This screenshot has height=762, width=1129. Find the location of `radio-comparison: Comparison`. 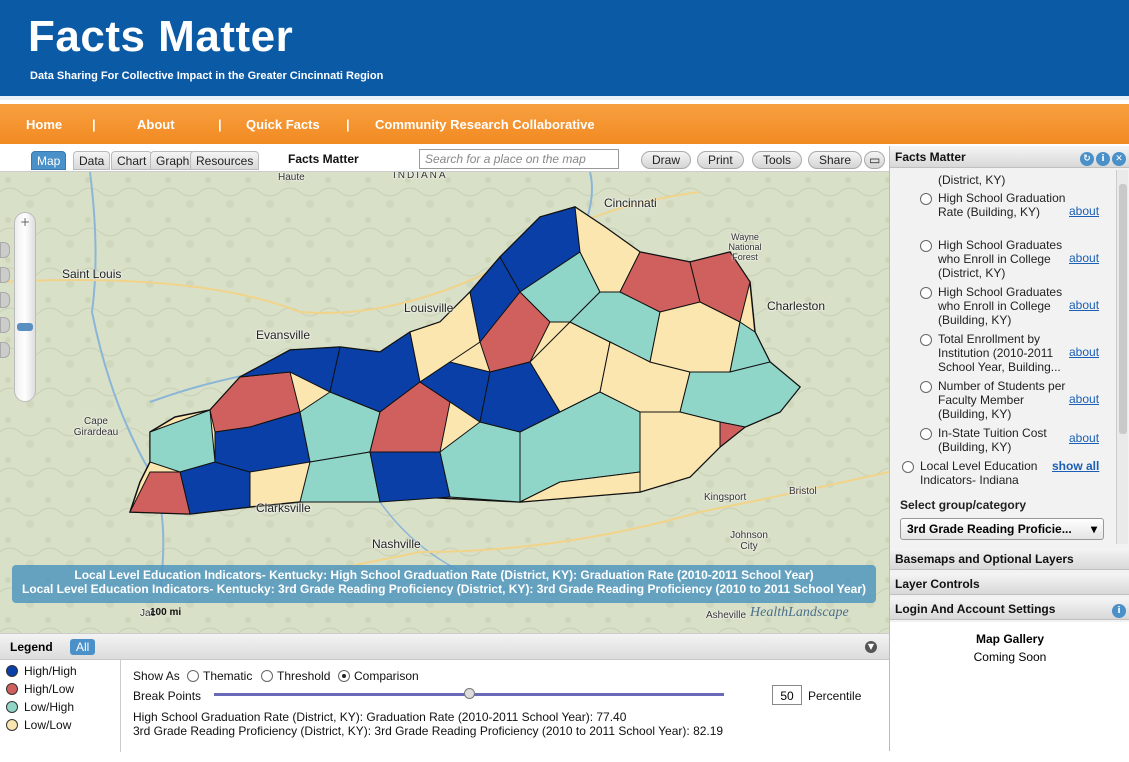

radio-comparison: Comparison is located at coordinates (378, 676).